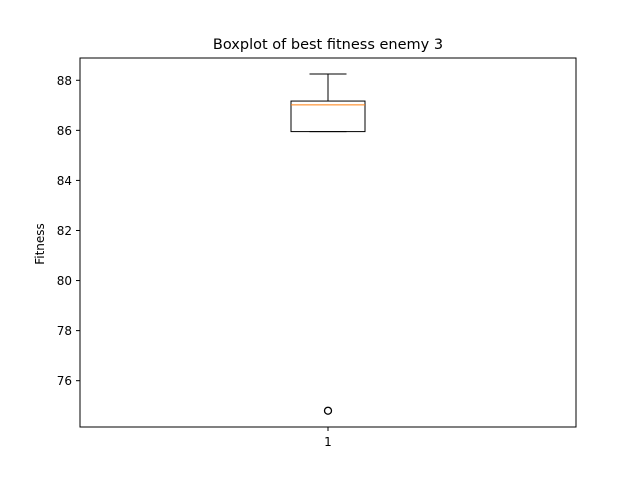 The image size is (640, 480). I want to click on y-tick-label: 80, so click(64, 281).